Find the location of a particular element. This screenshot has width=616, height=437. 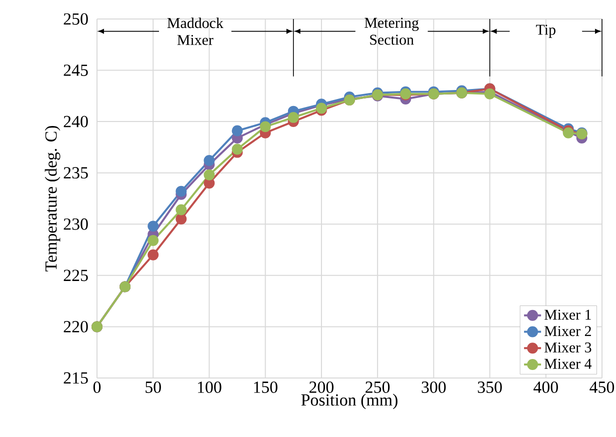

x-tick-label: 200 is located at coordinates (322, 387).